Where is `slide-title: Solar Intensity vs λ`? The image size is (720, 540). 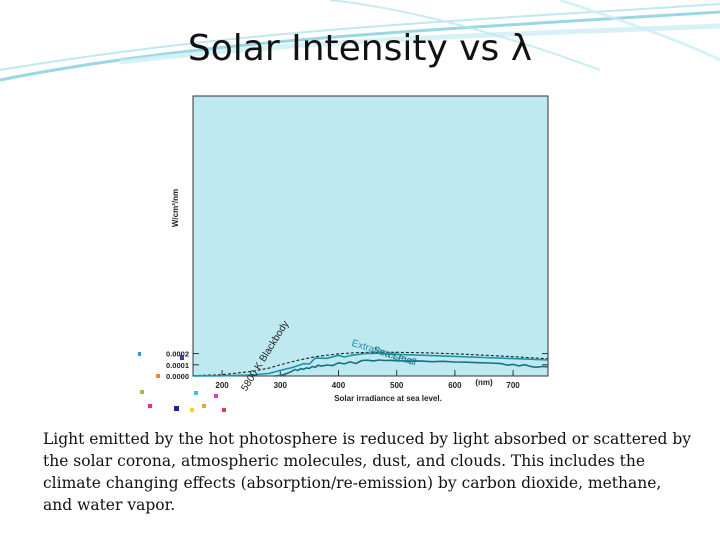 slide-title: Solar Intensity vs λ is located at coordinates (360, 48).